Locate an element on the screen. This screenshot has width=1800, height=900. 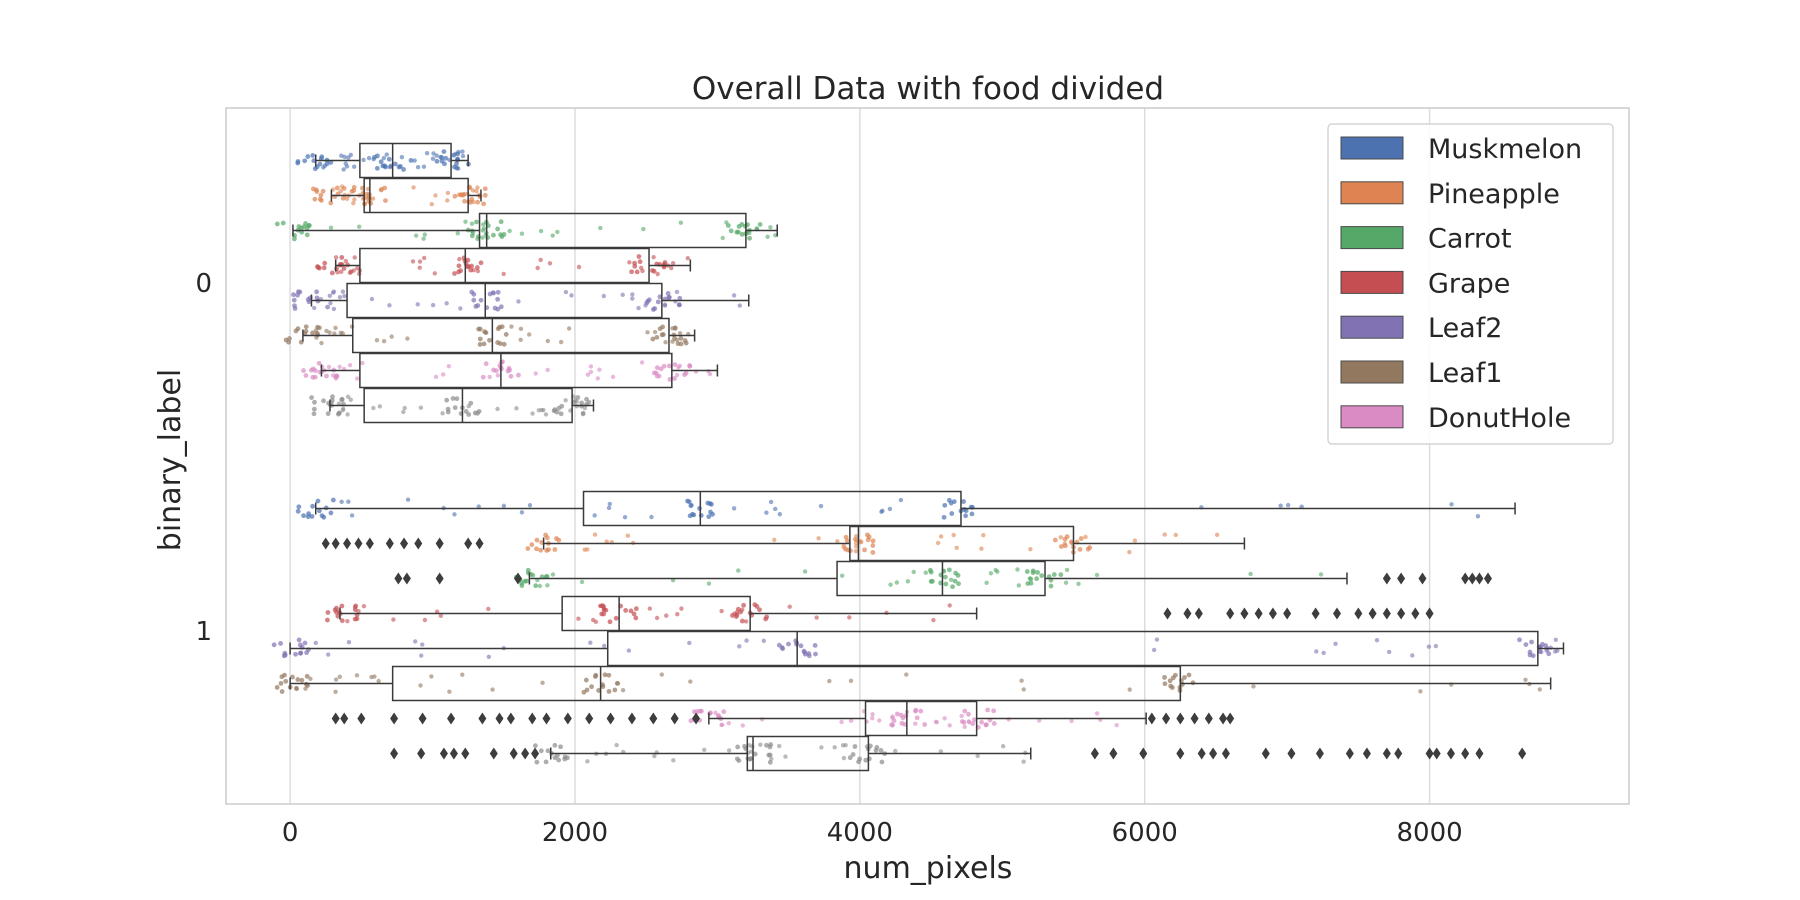
legend-item: Leaf1 is located at coordinates (1421, 373).